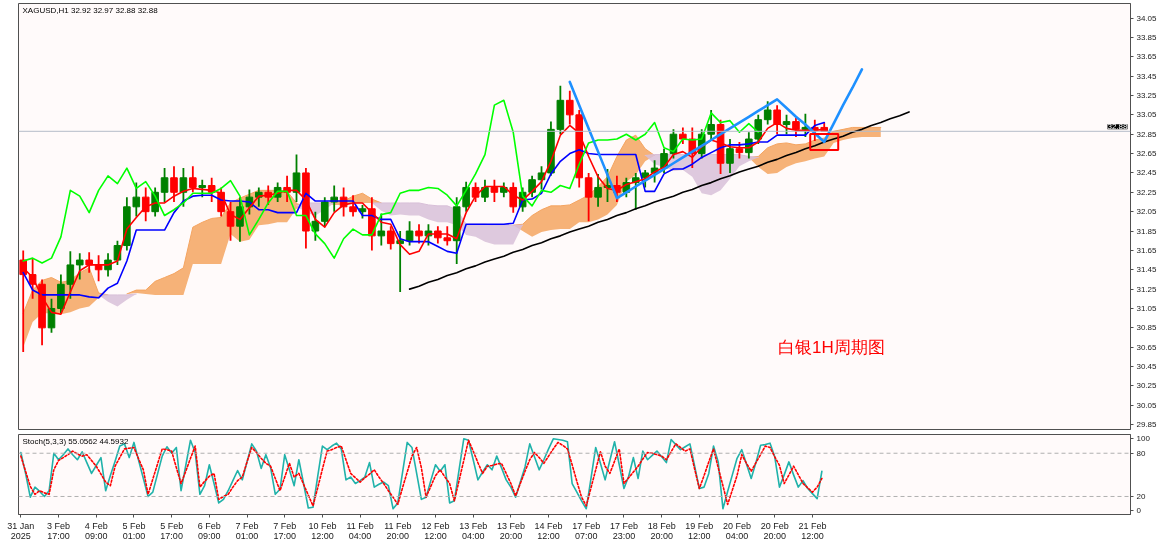  Describe the element at coordinates (398, 530) in the screenshot. I see `x-tick-label: 11 Feb 20:00` at that location.